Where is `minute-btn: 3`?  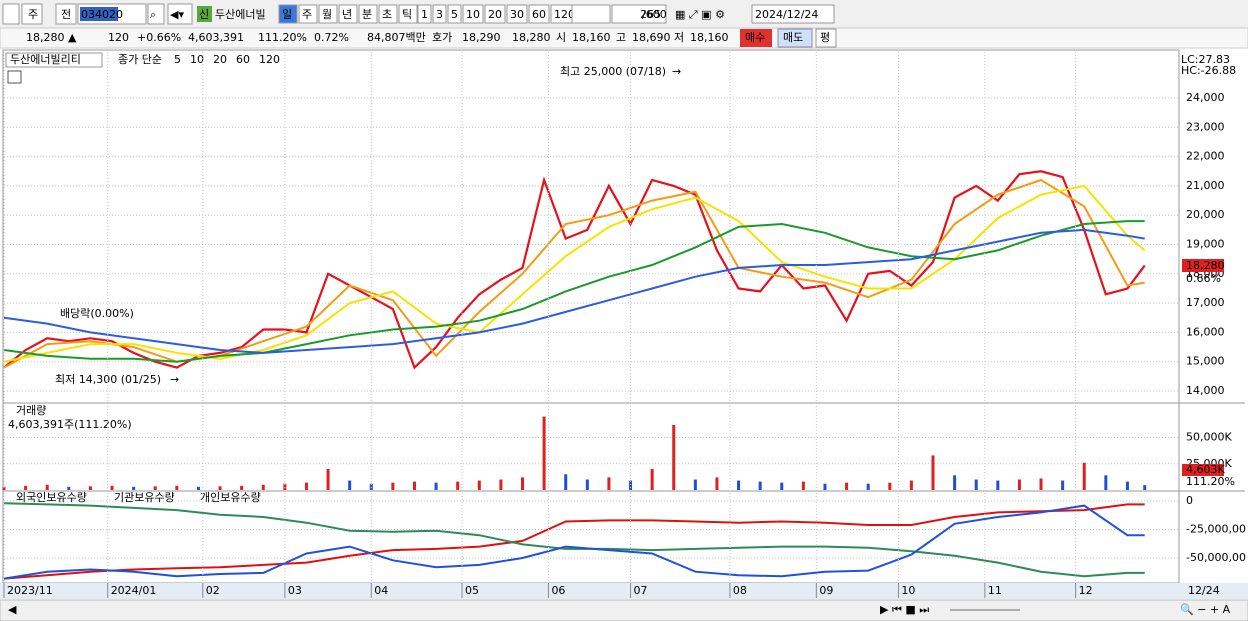 minute-btn: 3 is located at coordinates (439, 14).